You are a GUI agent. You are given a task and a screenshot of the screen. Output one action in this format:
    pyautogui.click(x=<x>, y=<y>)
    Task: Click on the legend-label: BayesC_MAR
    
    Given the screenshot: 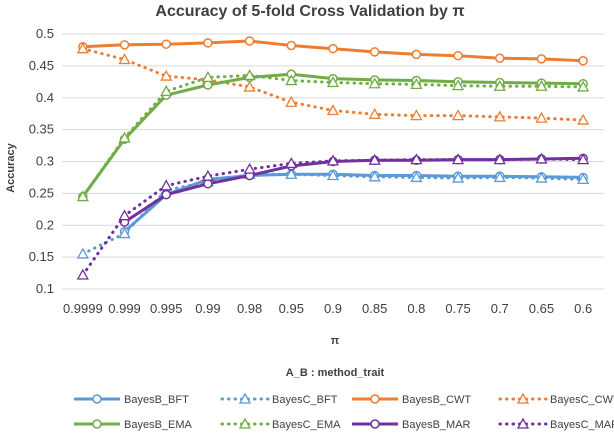 What is the action you would take?
    pyautogui.click(x=582, y=425)
    